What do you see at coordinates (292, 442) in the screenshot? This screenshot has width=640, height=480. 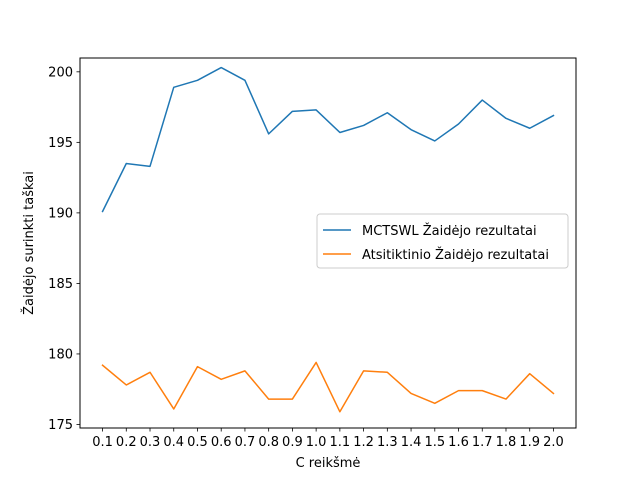 I see `x-tick-label: 0.9` at bounding box center [292, 442].